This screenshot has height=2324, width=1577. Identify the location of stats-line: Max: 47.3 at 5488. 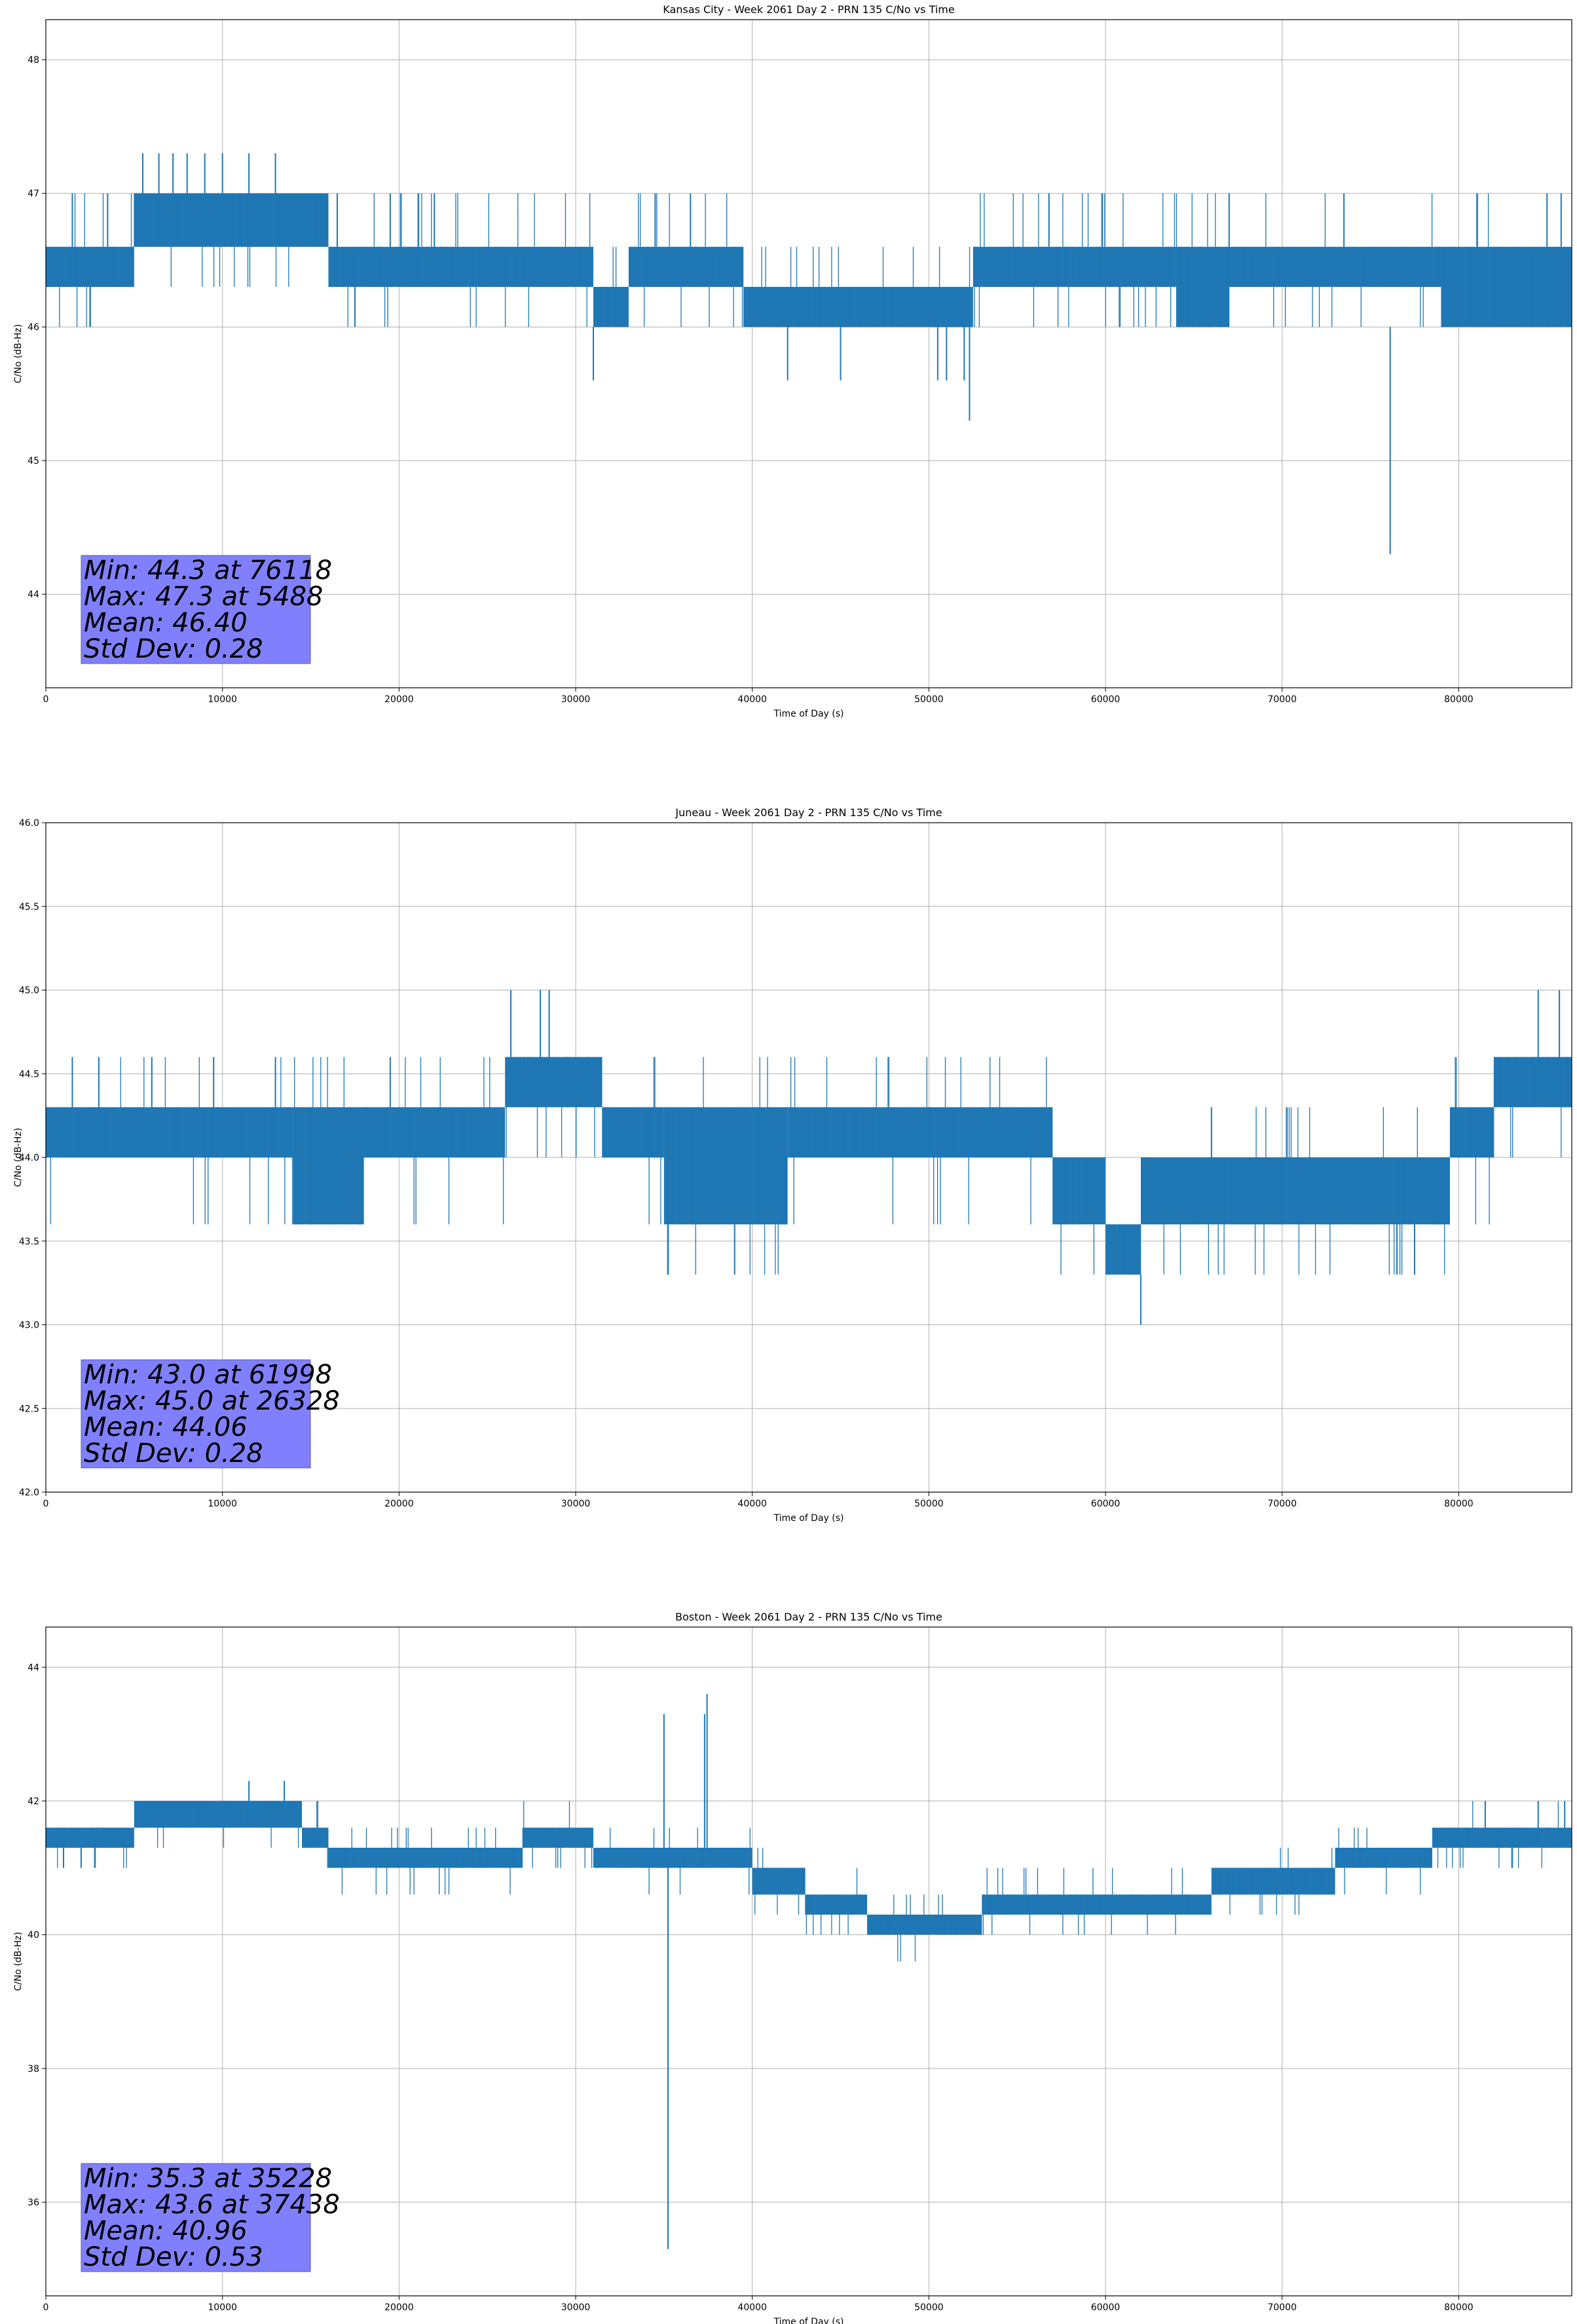
(203, 597).